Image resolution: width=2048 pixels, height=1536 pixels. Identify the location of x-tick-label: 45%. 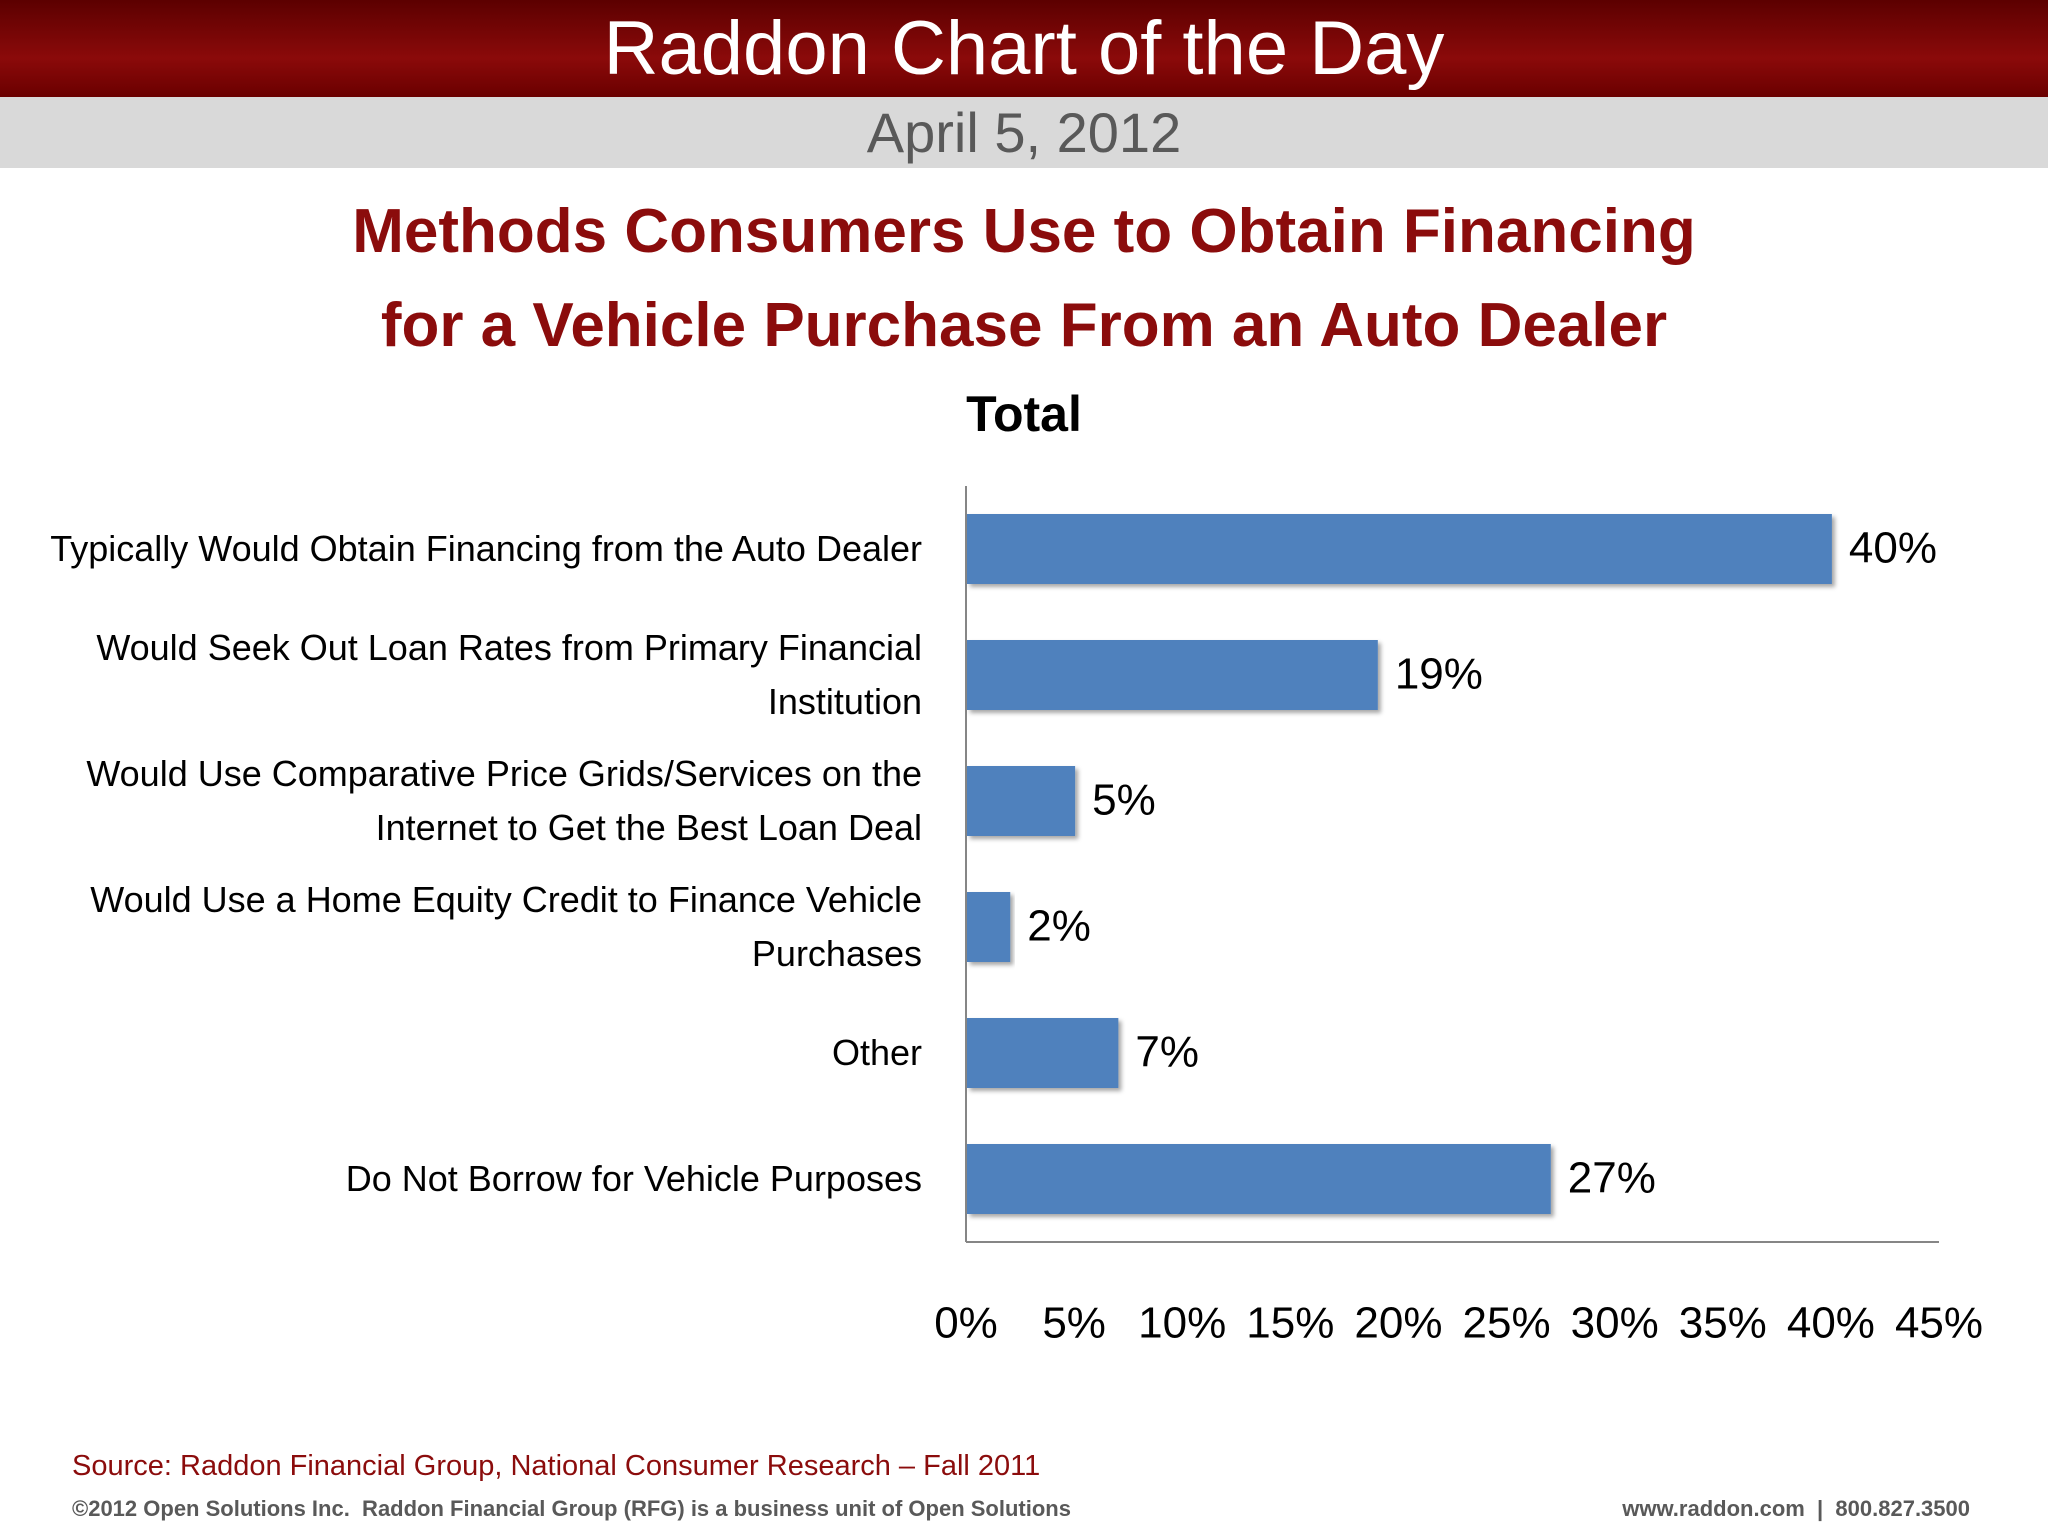
(1939, 1323).